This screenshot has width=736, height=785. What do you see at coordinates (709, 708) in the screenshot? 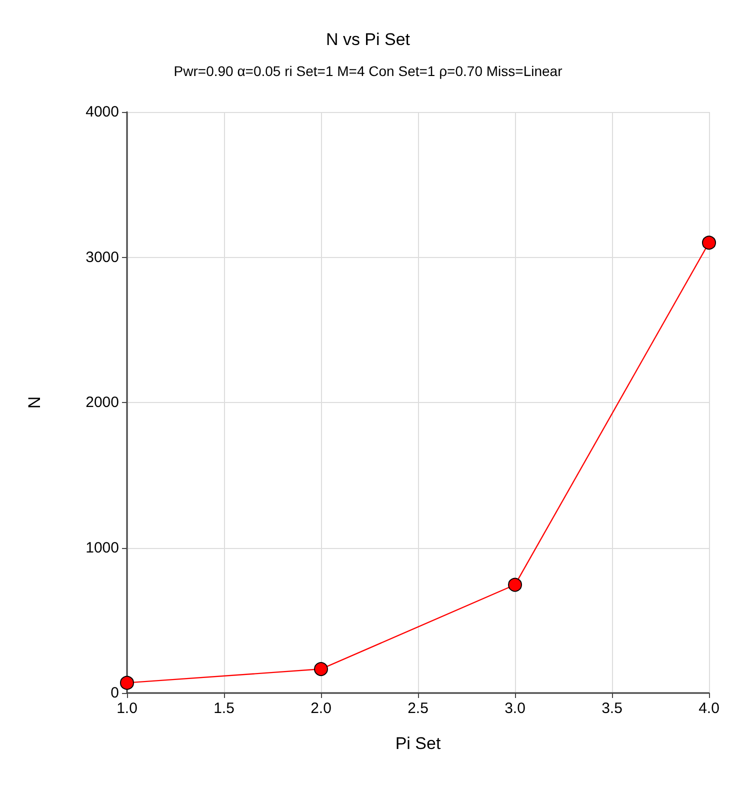
I see `x-tick-label: 4.0` at bounding box center [709, 708].